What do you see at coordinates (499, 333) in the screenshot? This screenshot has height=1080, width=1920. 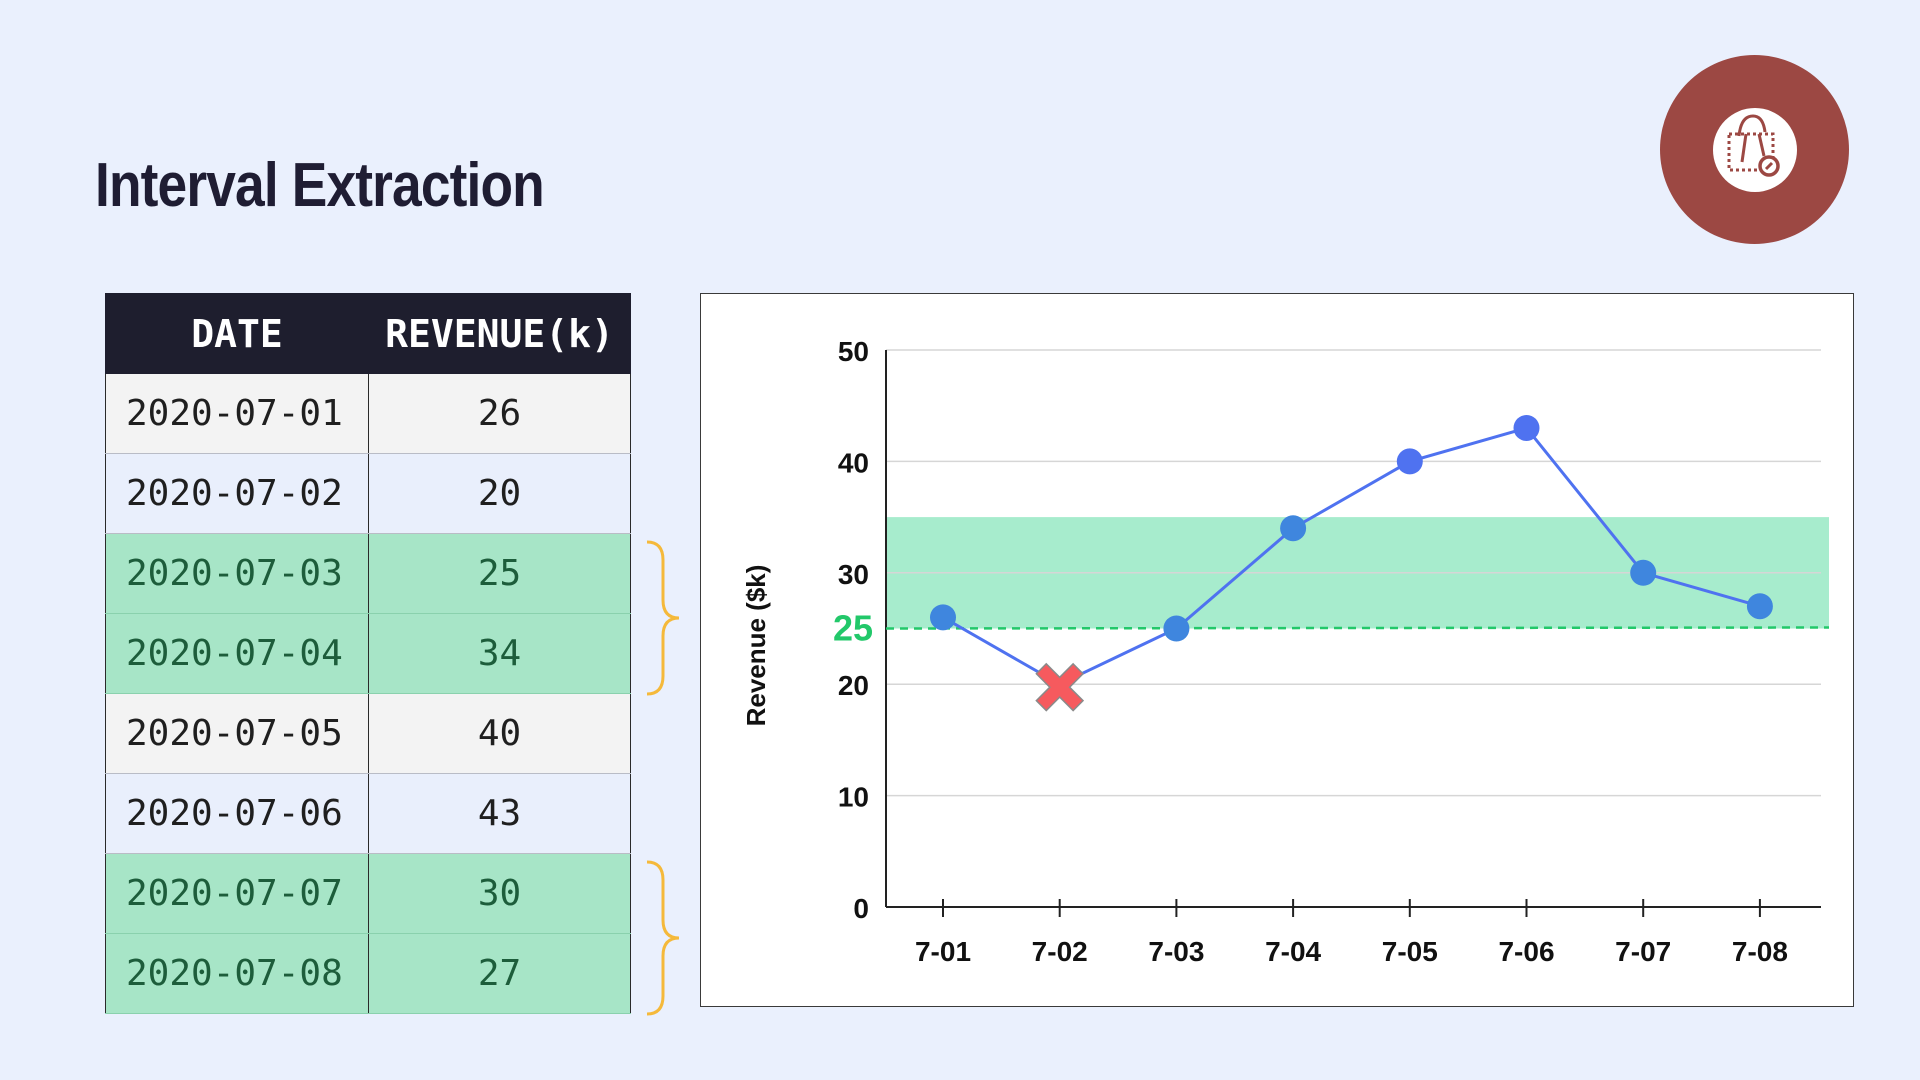 I see `header-revenue: REVENUE(k)` at bounding box center [499, 333].